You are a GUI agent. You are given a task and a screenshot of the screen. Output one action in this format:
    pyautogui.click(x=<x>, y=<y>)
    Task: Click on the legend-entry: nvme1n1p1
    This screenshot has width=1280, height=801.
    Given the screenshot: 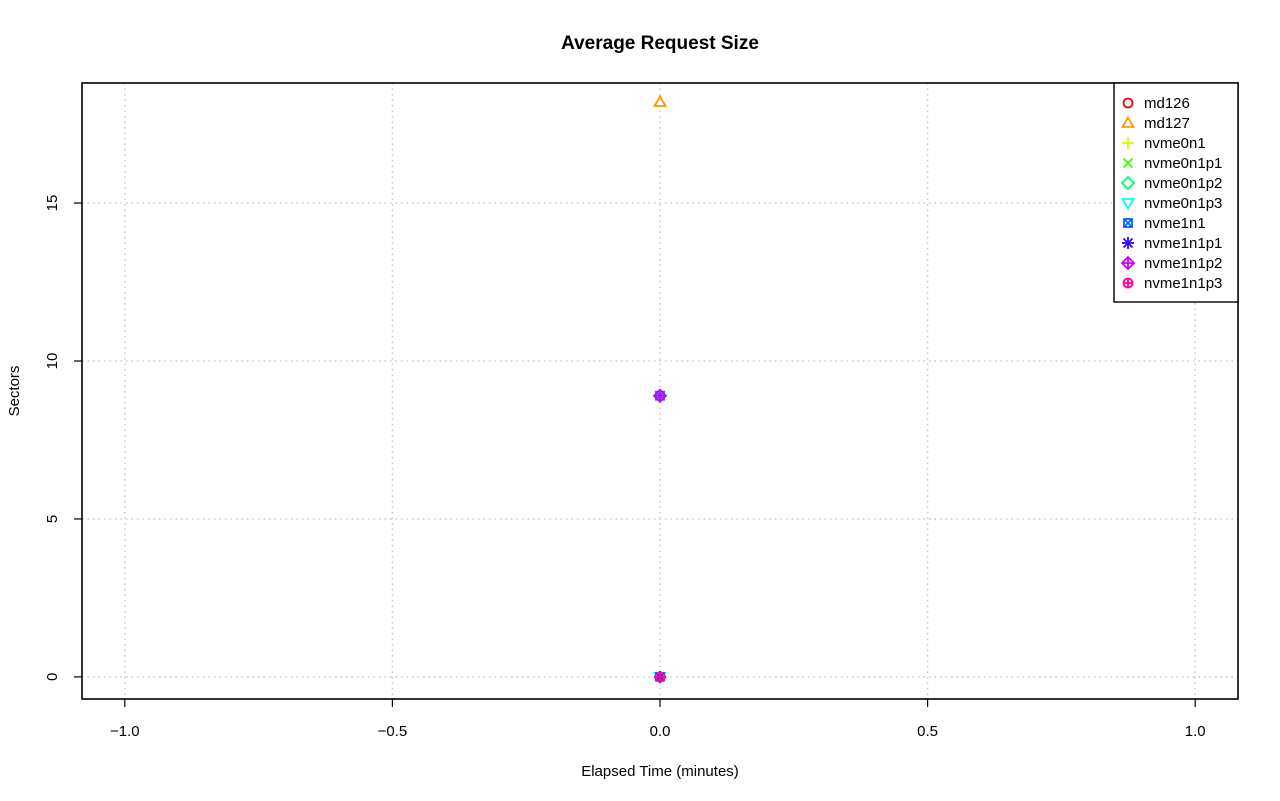 What is the action you would take?
    pyautogui.click(x=1172, y=243)
    